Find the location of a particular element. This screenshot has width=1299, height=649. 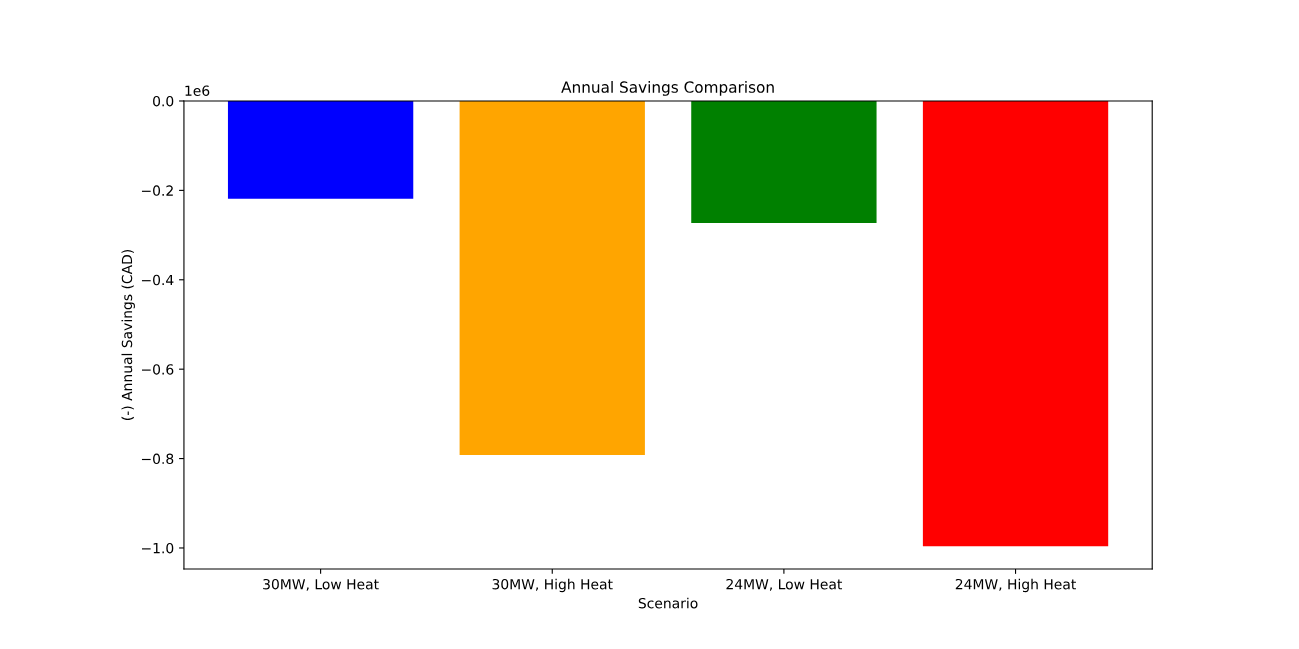

x-tick-label: 24MW, Low Heat is located at coordinates (784, 584).